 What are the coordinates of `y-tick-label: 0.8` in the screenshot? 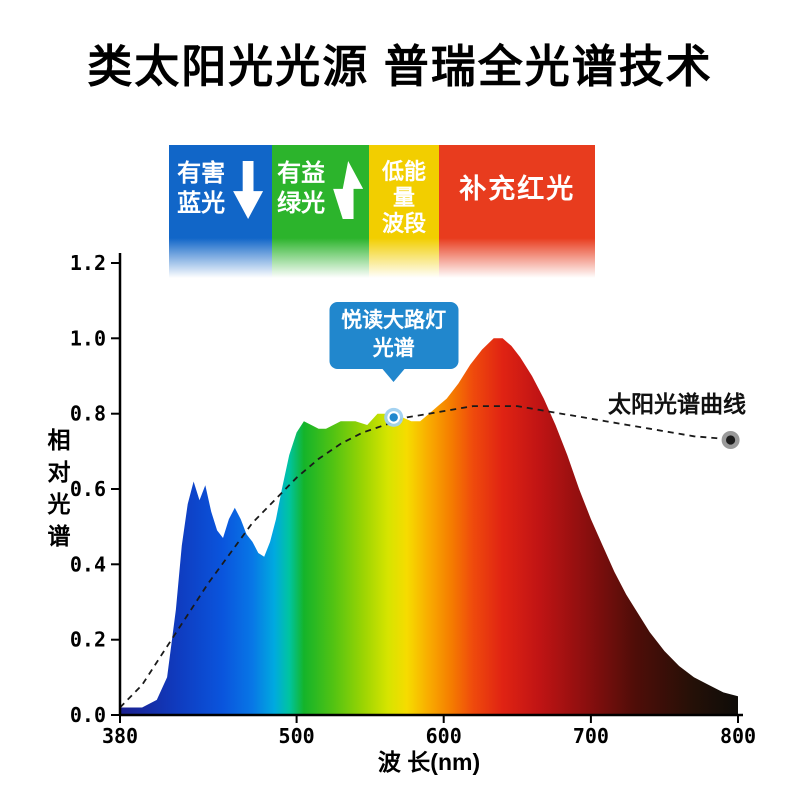 It's located at (88, 414).